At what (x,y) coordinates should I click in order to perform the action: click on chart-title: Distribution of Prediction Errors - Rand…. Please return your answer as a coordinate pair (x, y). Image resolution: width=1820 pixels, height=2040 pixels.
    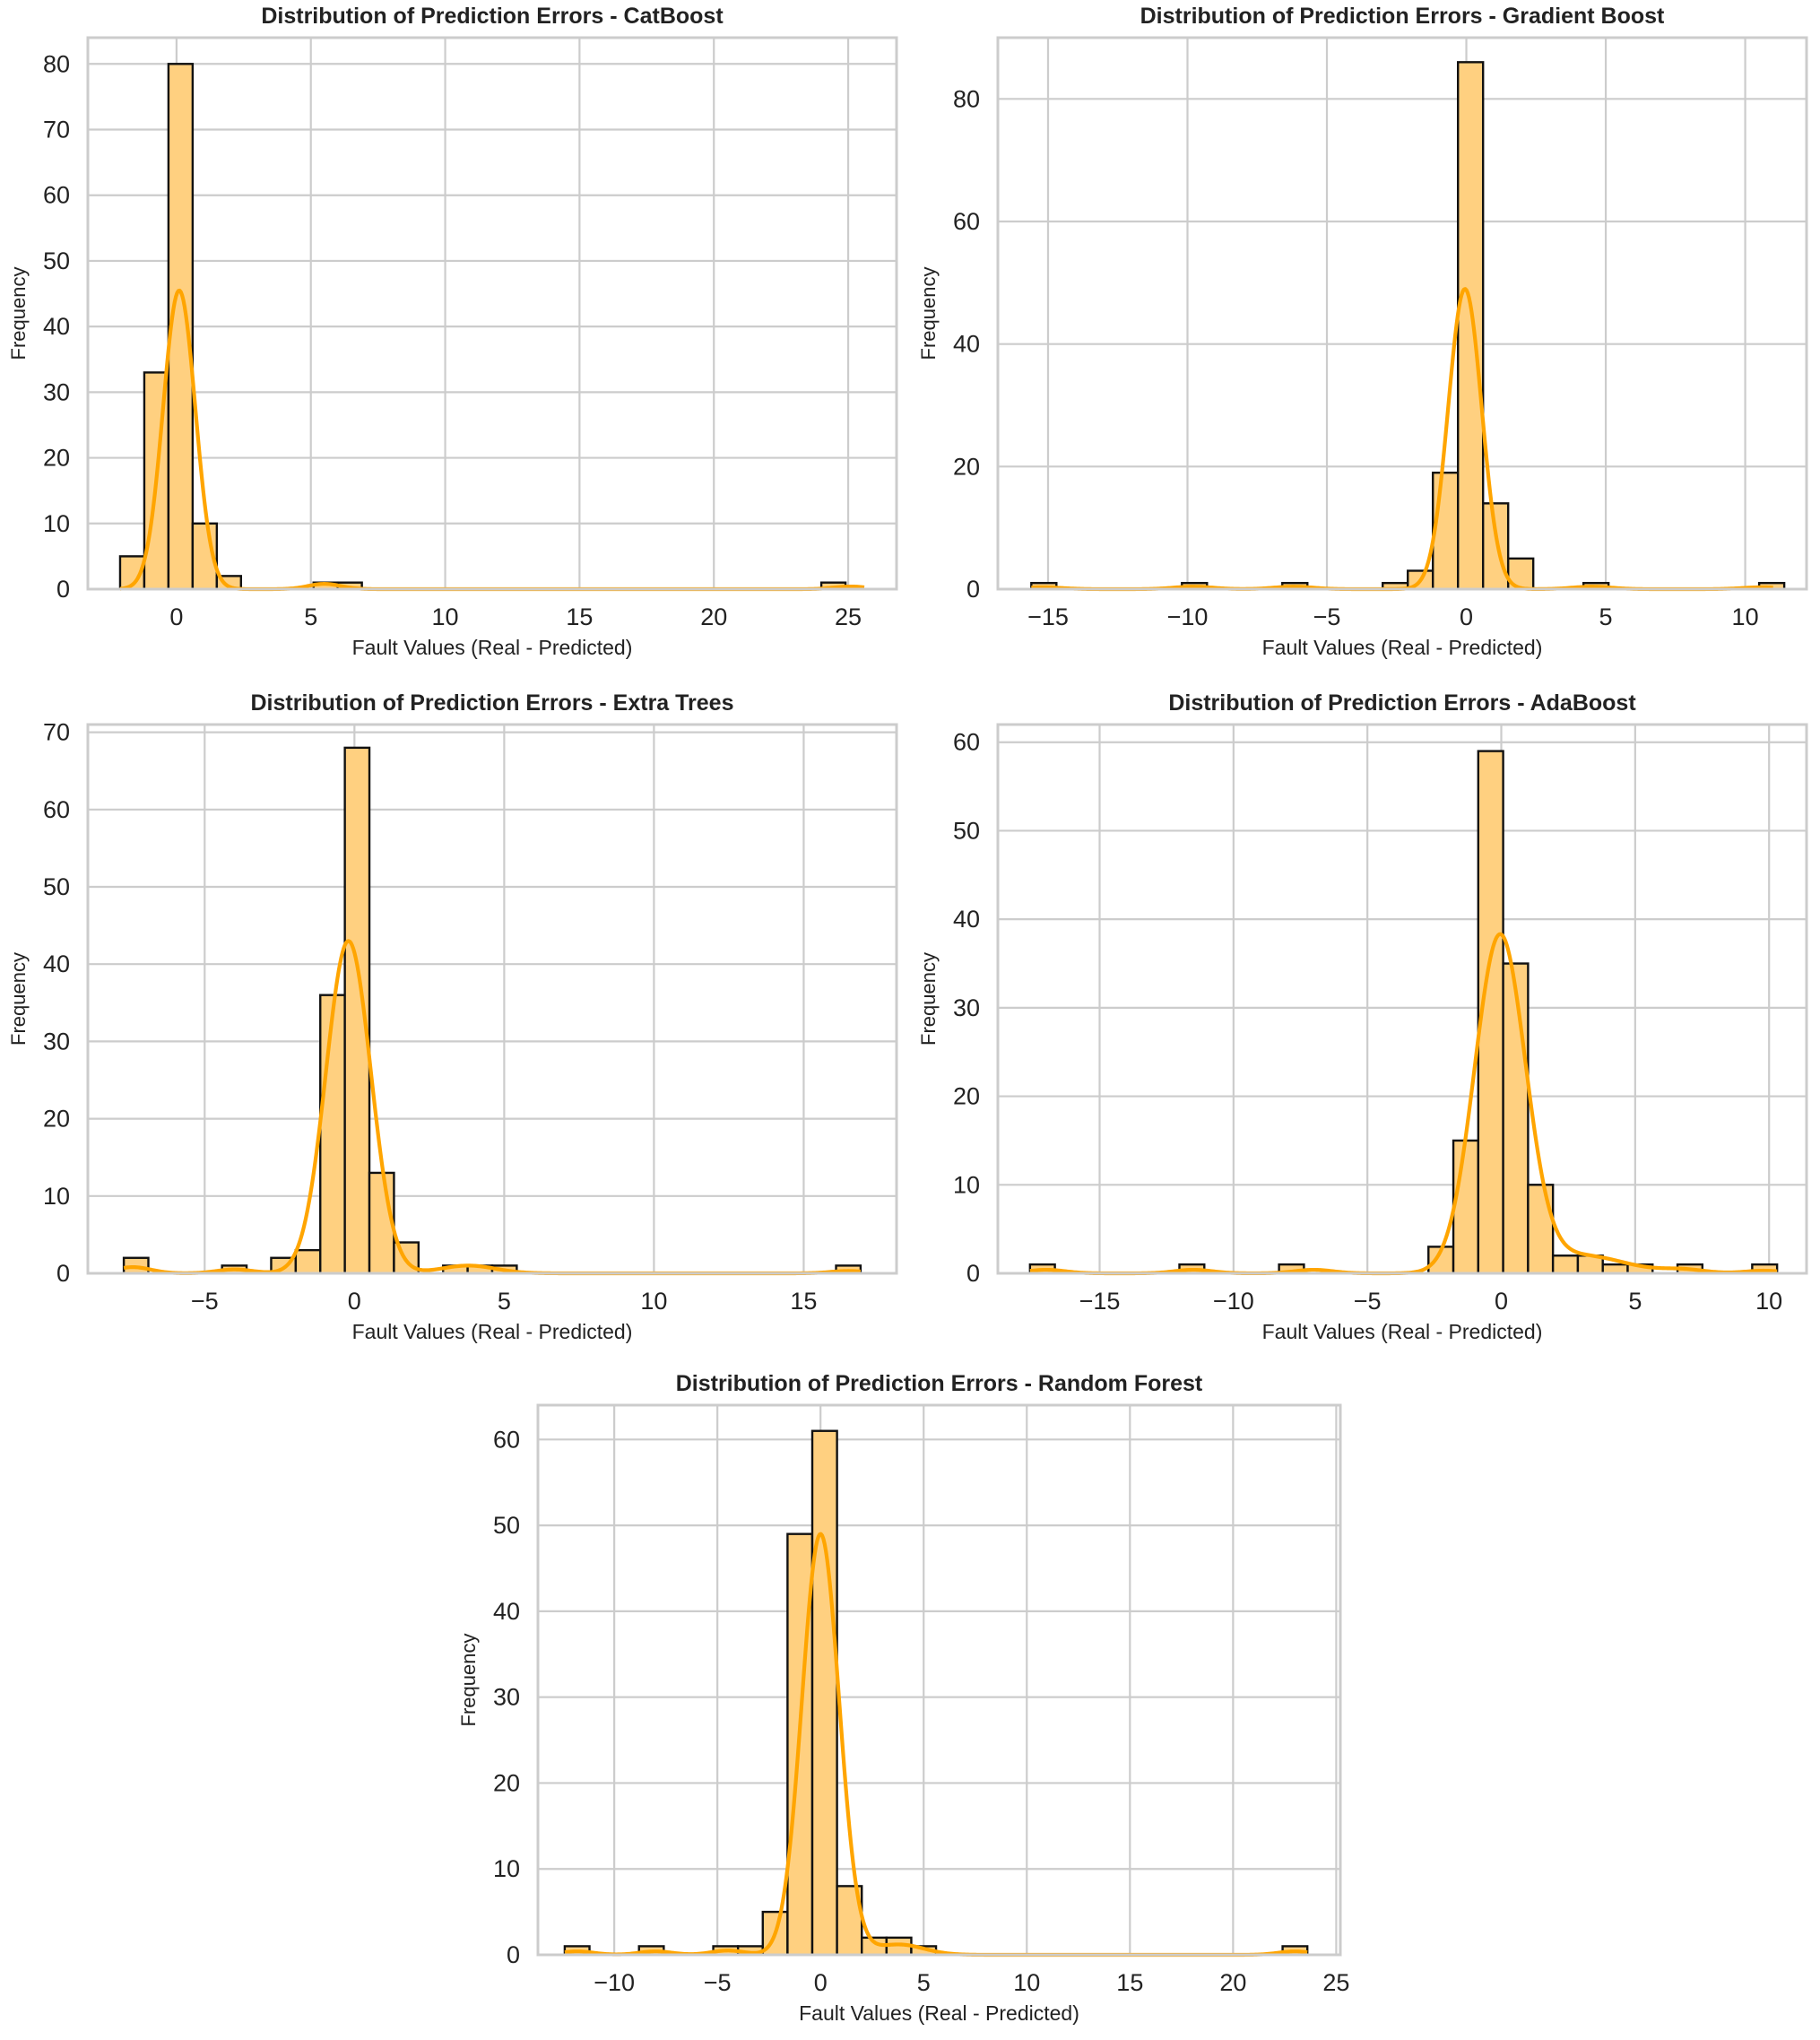
    Looking at the image, I should click on (939, 1383).